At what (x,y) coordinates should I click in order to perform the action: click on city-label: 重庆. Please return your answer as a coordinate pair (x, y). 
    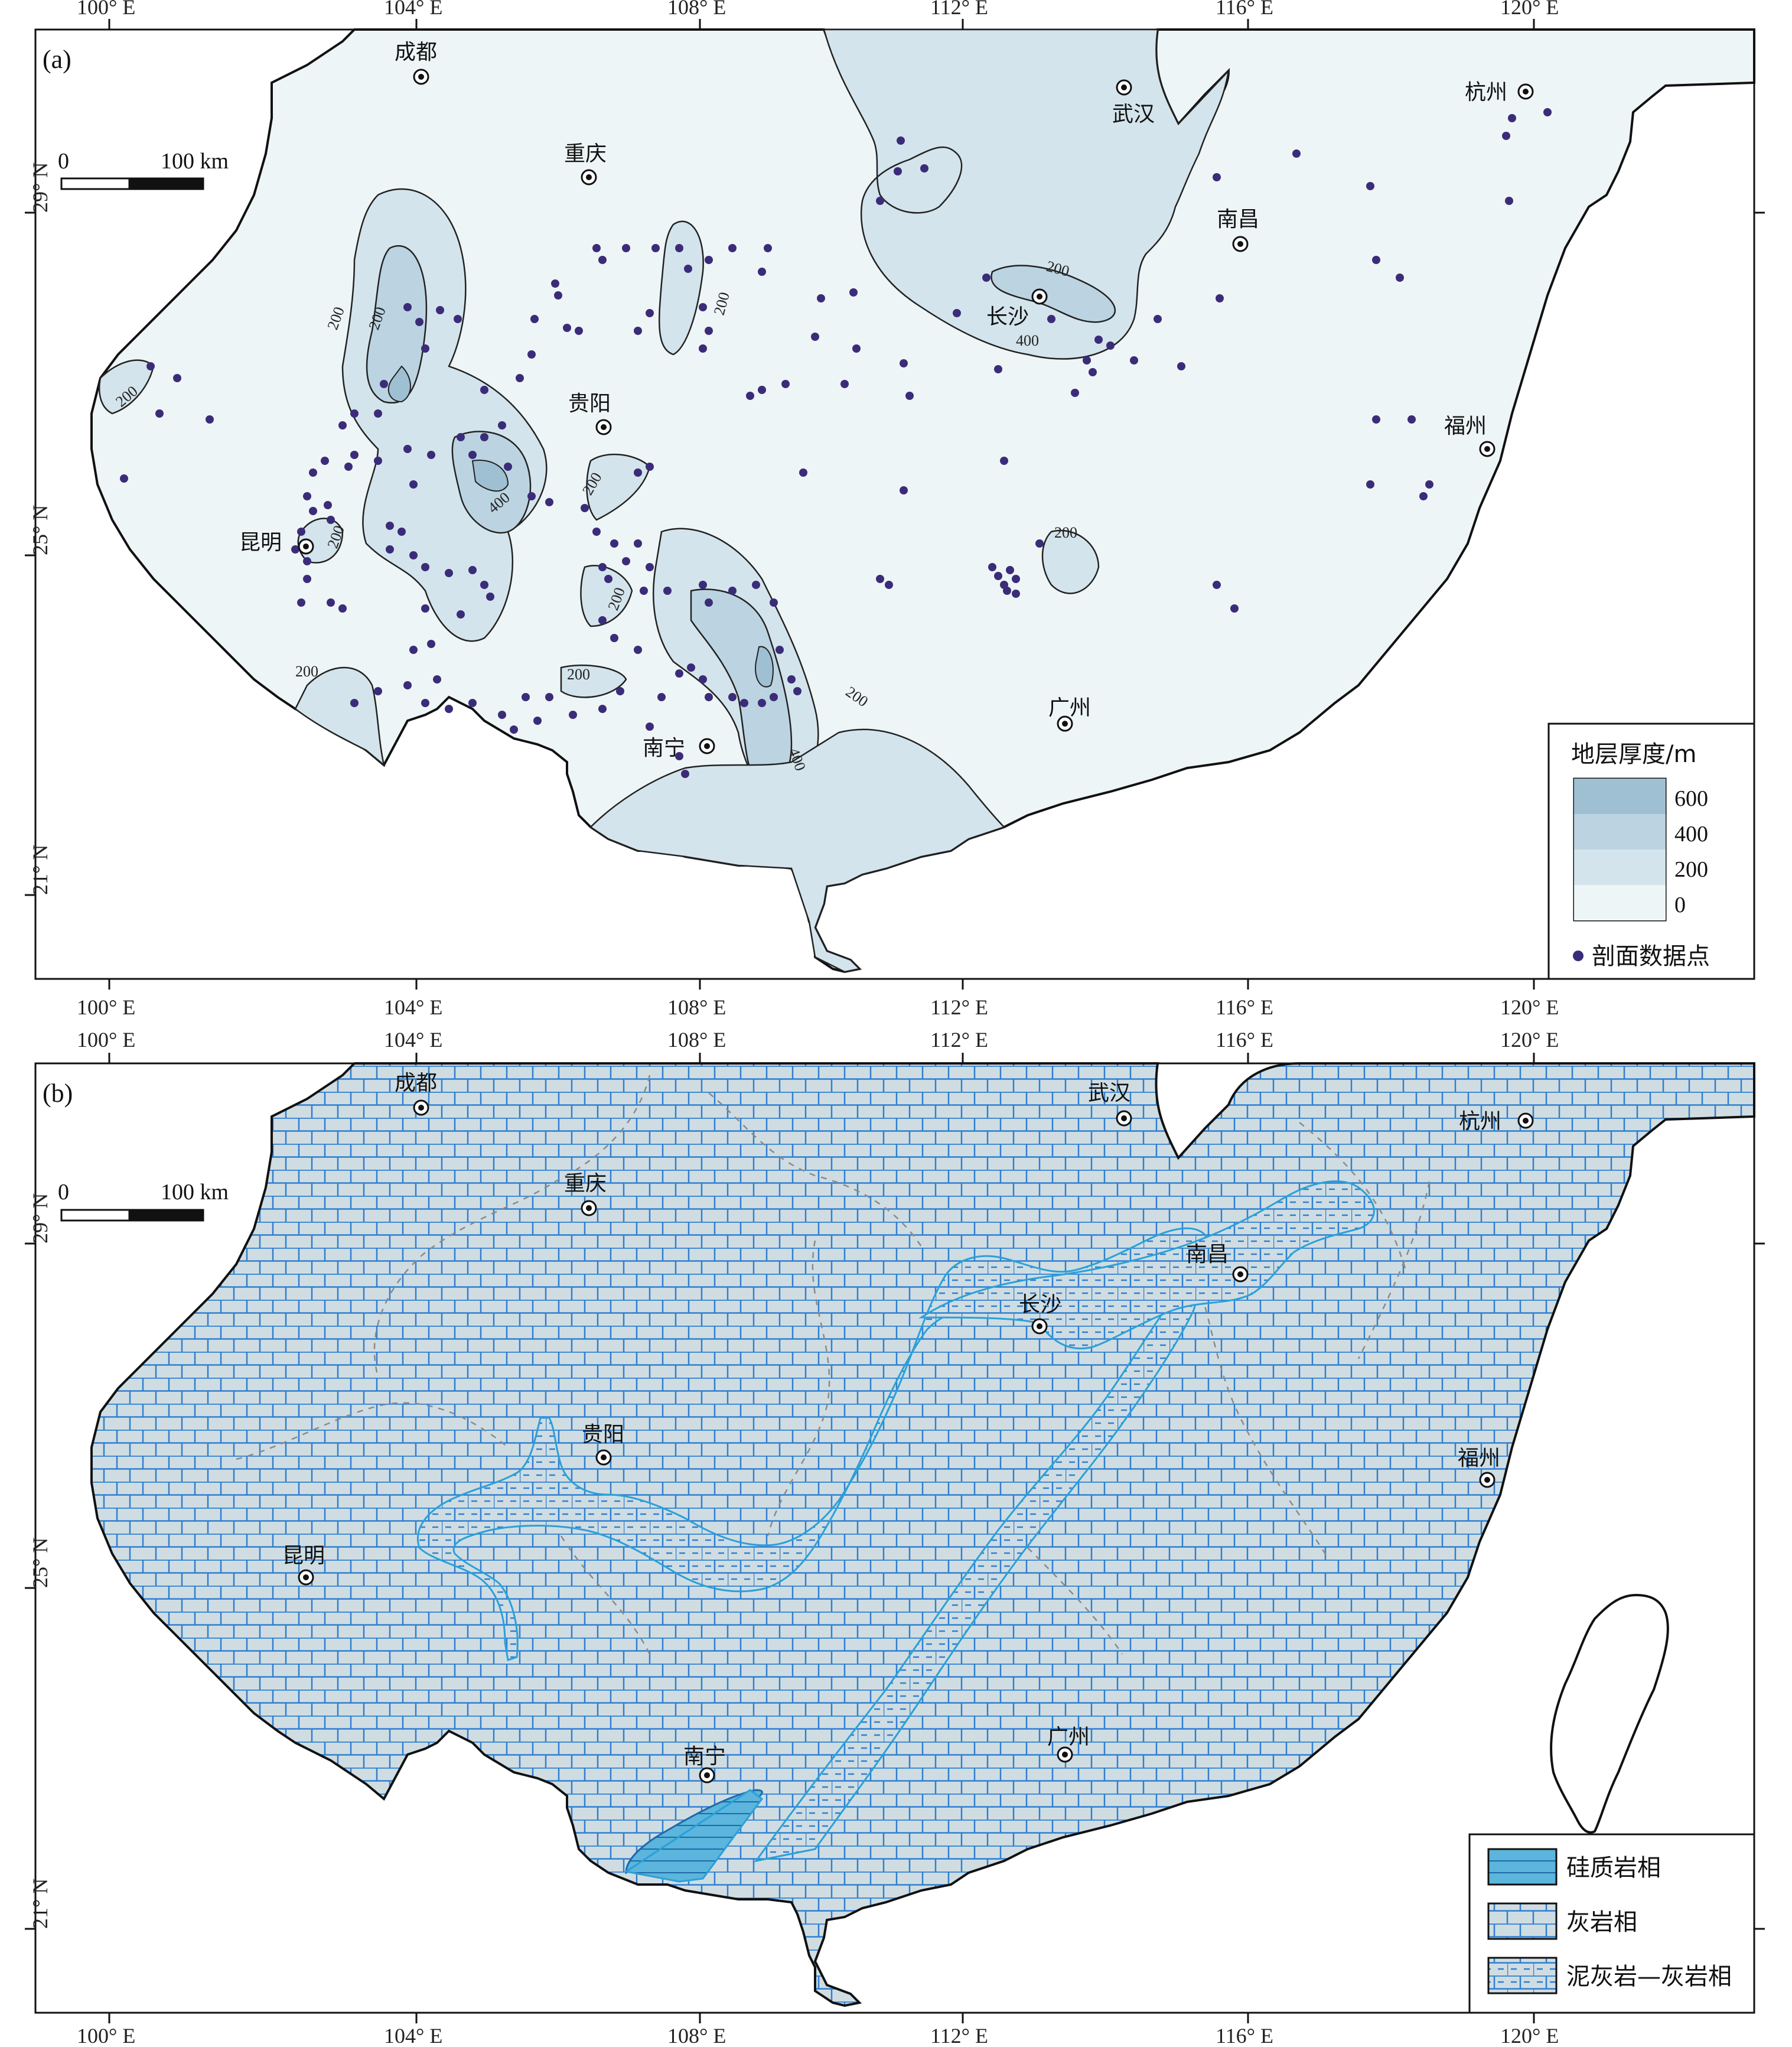
    Looking at the image, I should click on (585, 1183).